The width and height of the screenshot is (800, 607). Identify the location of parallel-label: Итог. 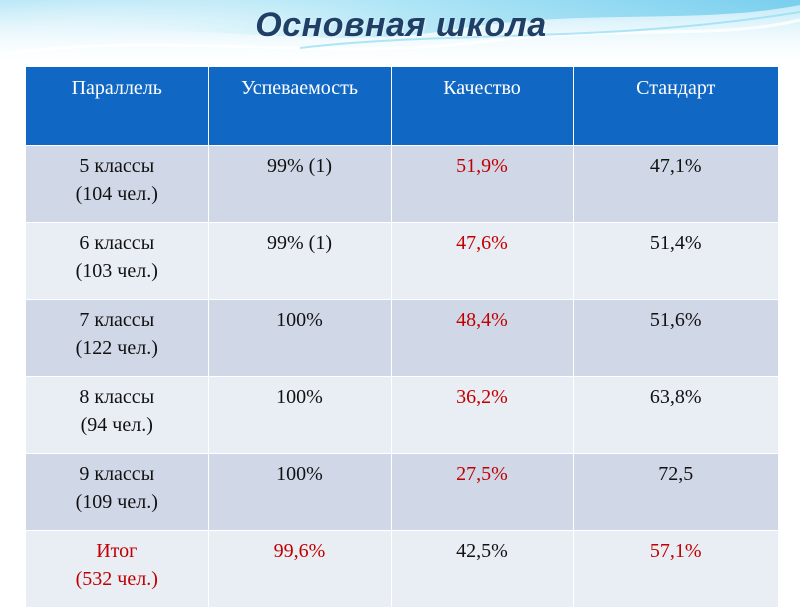
(116, 551).